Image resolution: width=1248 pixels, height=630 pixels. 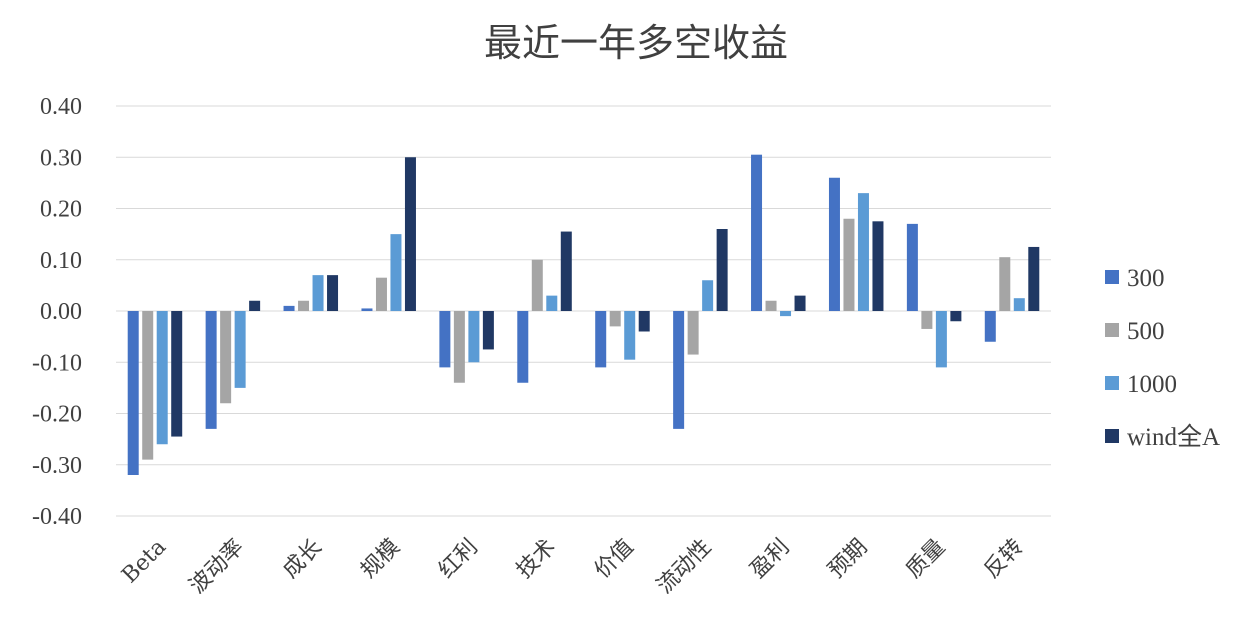 What do you see at coordinates (552, 303) in the screenshot?
I see `bar-1000-技术` at bounding box center [552, 303].